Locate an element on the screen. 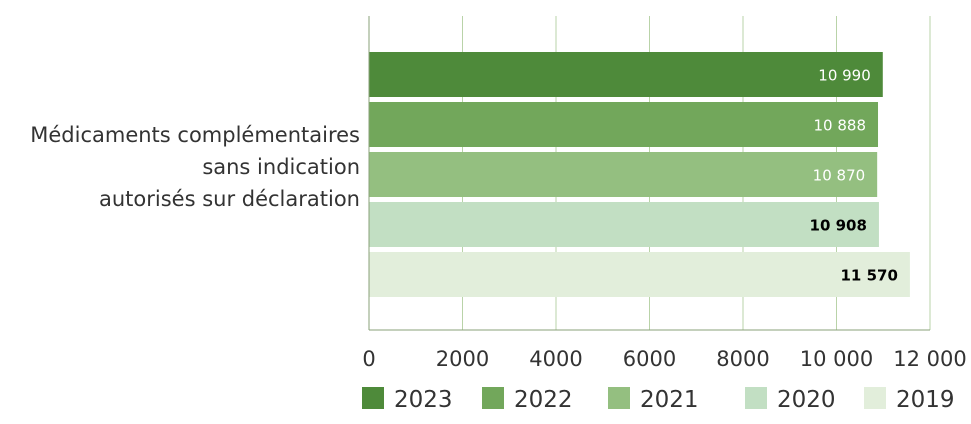  category-label-line: sans indication is located at coordinates (281, 167).